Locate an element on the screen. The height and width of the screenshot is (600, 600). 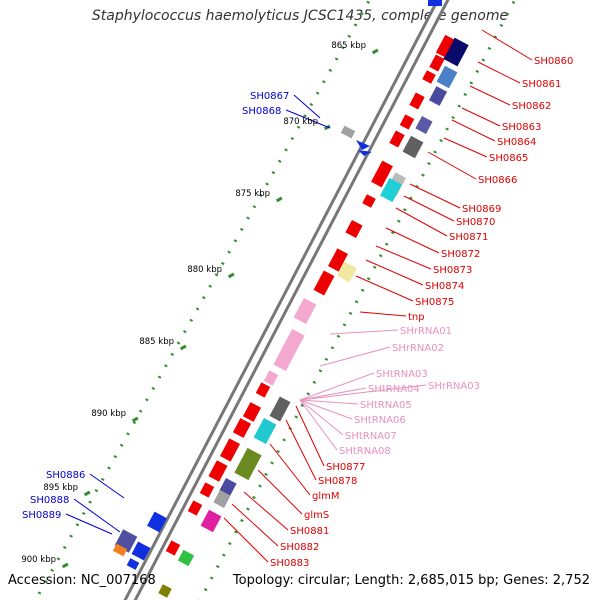
gene-label-right: SH0870 is located at coordinates (475, 222).